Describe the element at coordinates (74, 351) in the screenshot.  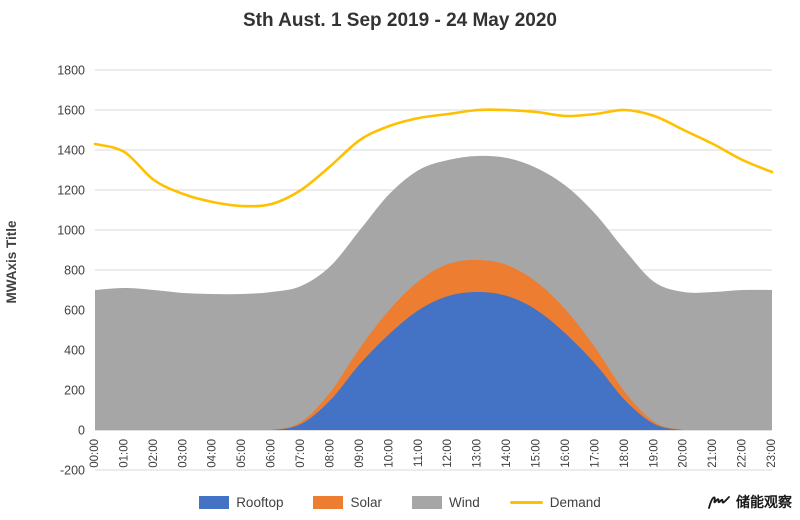
I see `y-tick-label: 400` at that location.